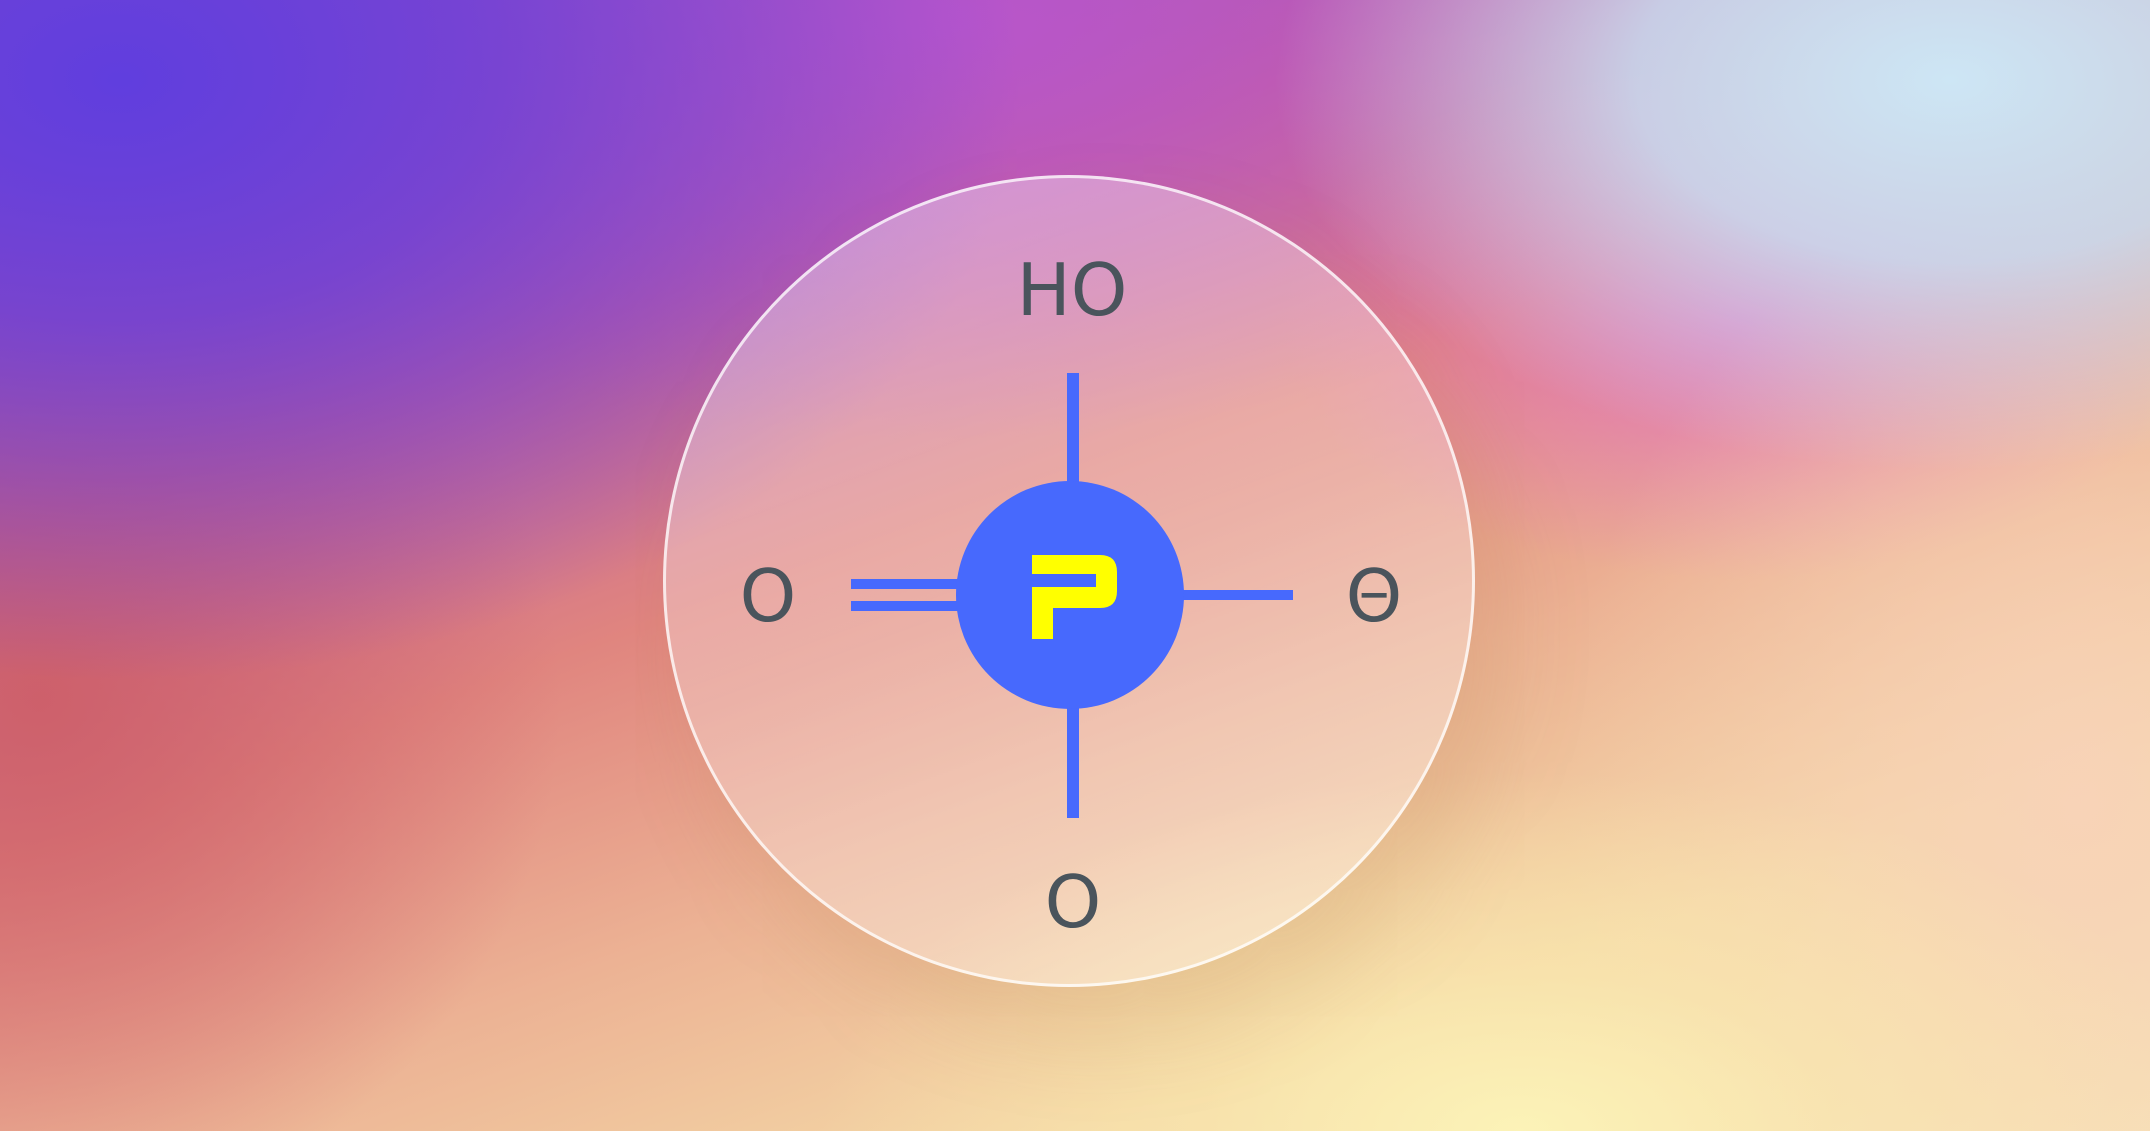 Image resolution: width=2150 pixels, height=1131 pixels. I want to click on phosphorus-p-logo-icon, so click(1070, 595).